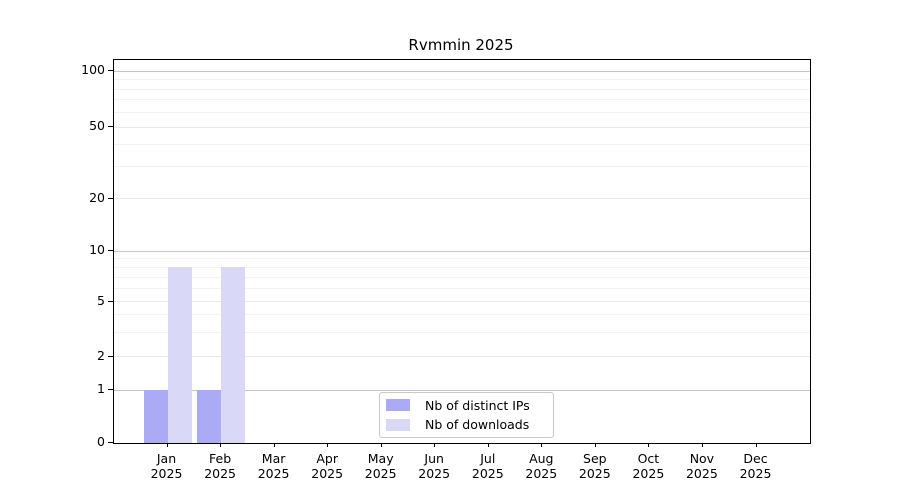  What do you see at coordinates (595, 458) in the screenshot?
I see `x-tick-label-line: Sep` at bounding box center [595, 458].